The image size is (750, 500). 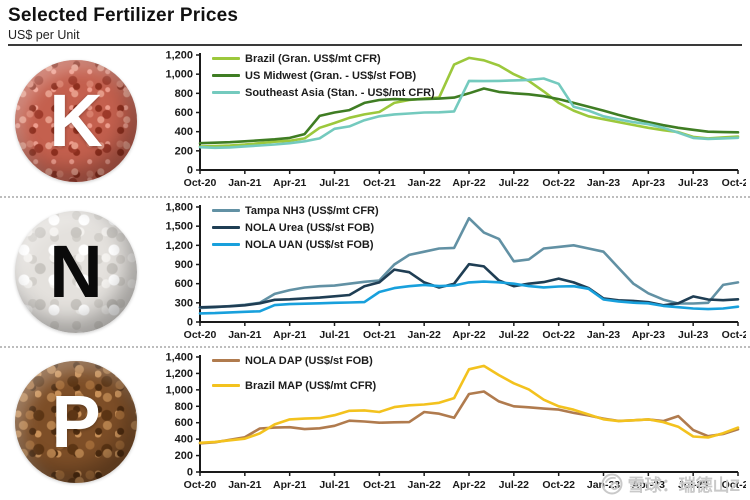 What do you see at coordinates (340, 92) in the screenshot?
I see `legend-label: Southeast Asia (Stan. - US$/mt CFR)` at bounding box center [340, 92].